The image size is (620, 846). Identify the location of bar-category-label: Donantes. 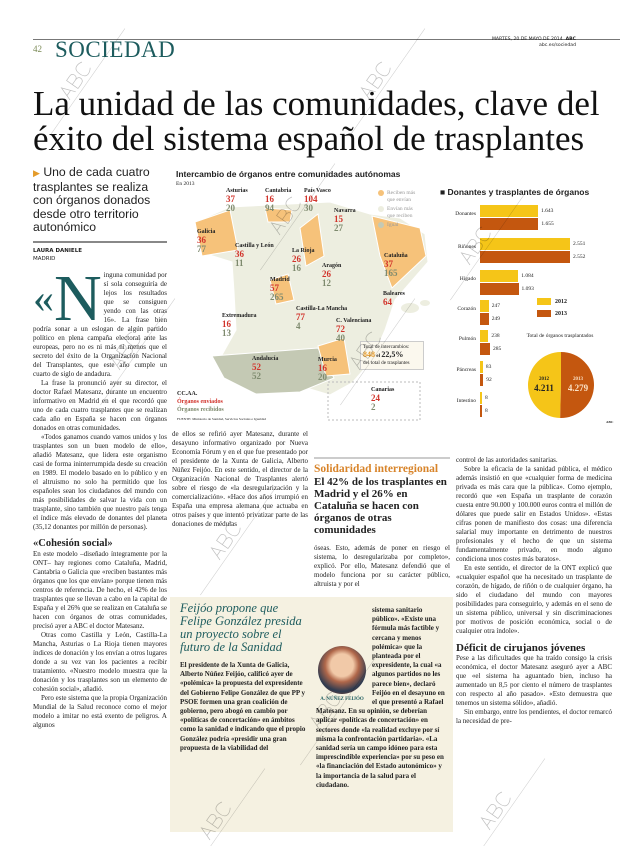
(465, 214).